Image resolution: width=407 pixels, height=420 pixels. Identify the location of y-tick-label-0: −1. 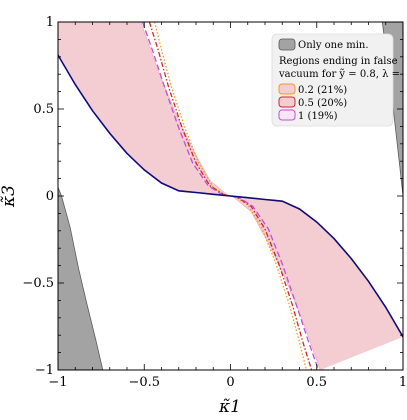
(44, 370).